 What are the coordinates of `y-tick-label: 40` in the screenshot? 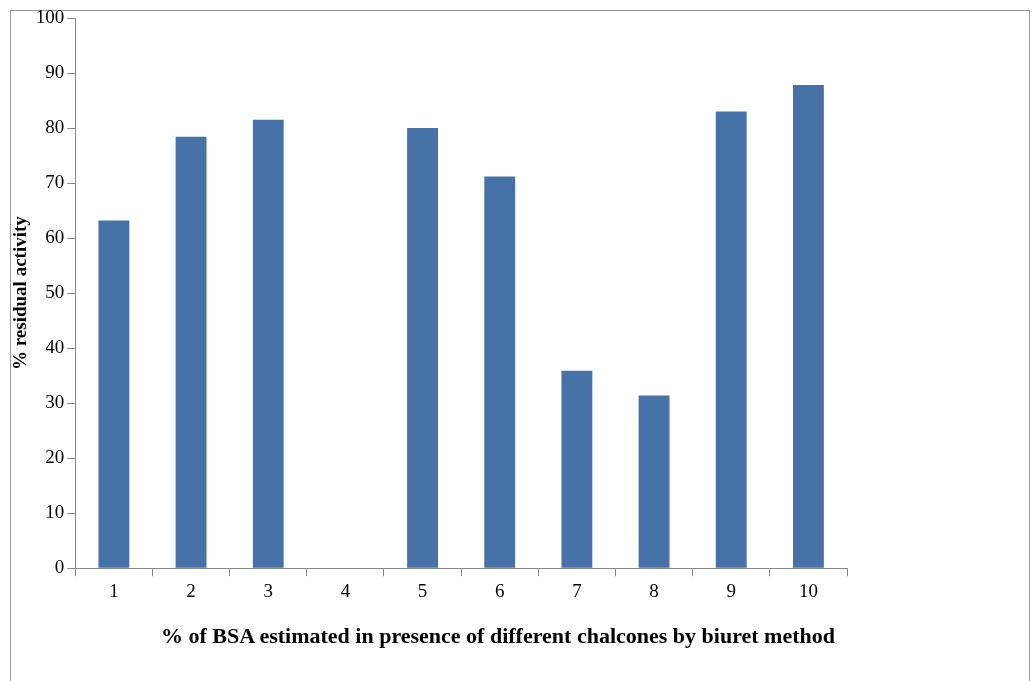 It's located at (55, 347).